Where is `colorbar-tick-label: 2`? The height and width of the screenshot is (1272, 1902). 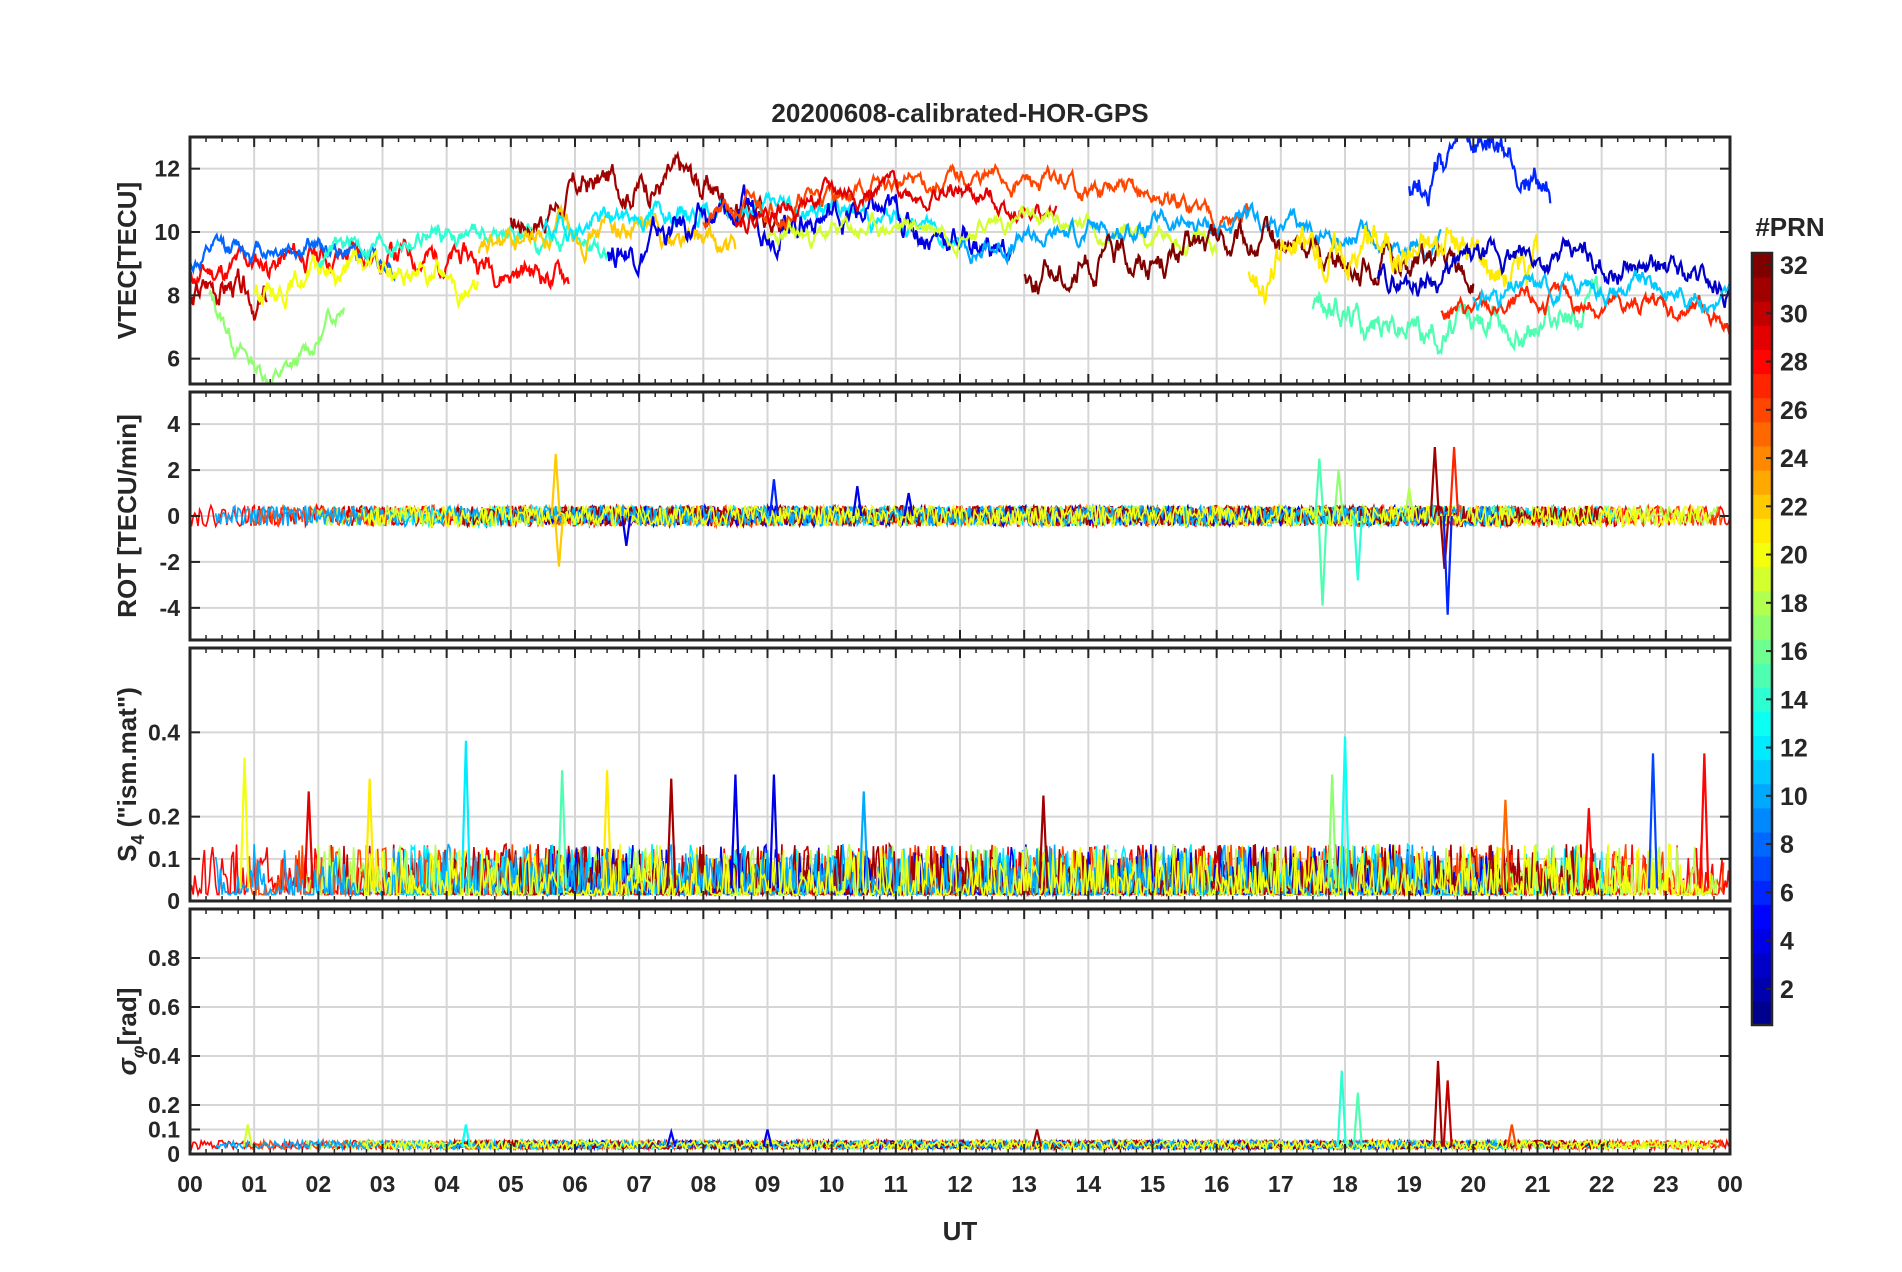
colorbar-tick-label: 2 is located at coordinates (1787, 990).